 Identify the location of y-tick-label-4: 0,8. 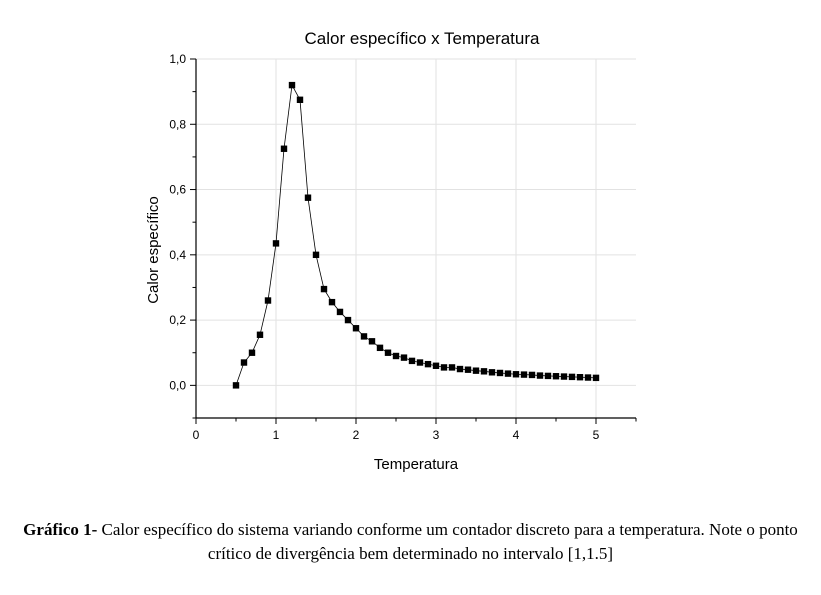
(177, 124).